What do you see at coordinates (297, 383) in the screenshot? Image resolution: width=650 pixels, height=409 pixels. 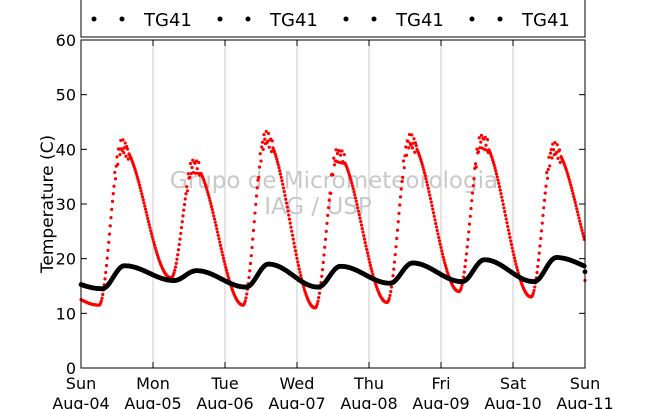 I see `x-tick-label-day: Wed` at bounding box center [297, 383].